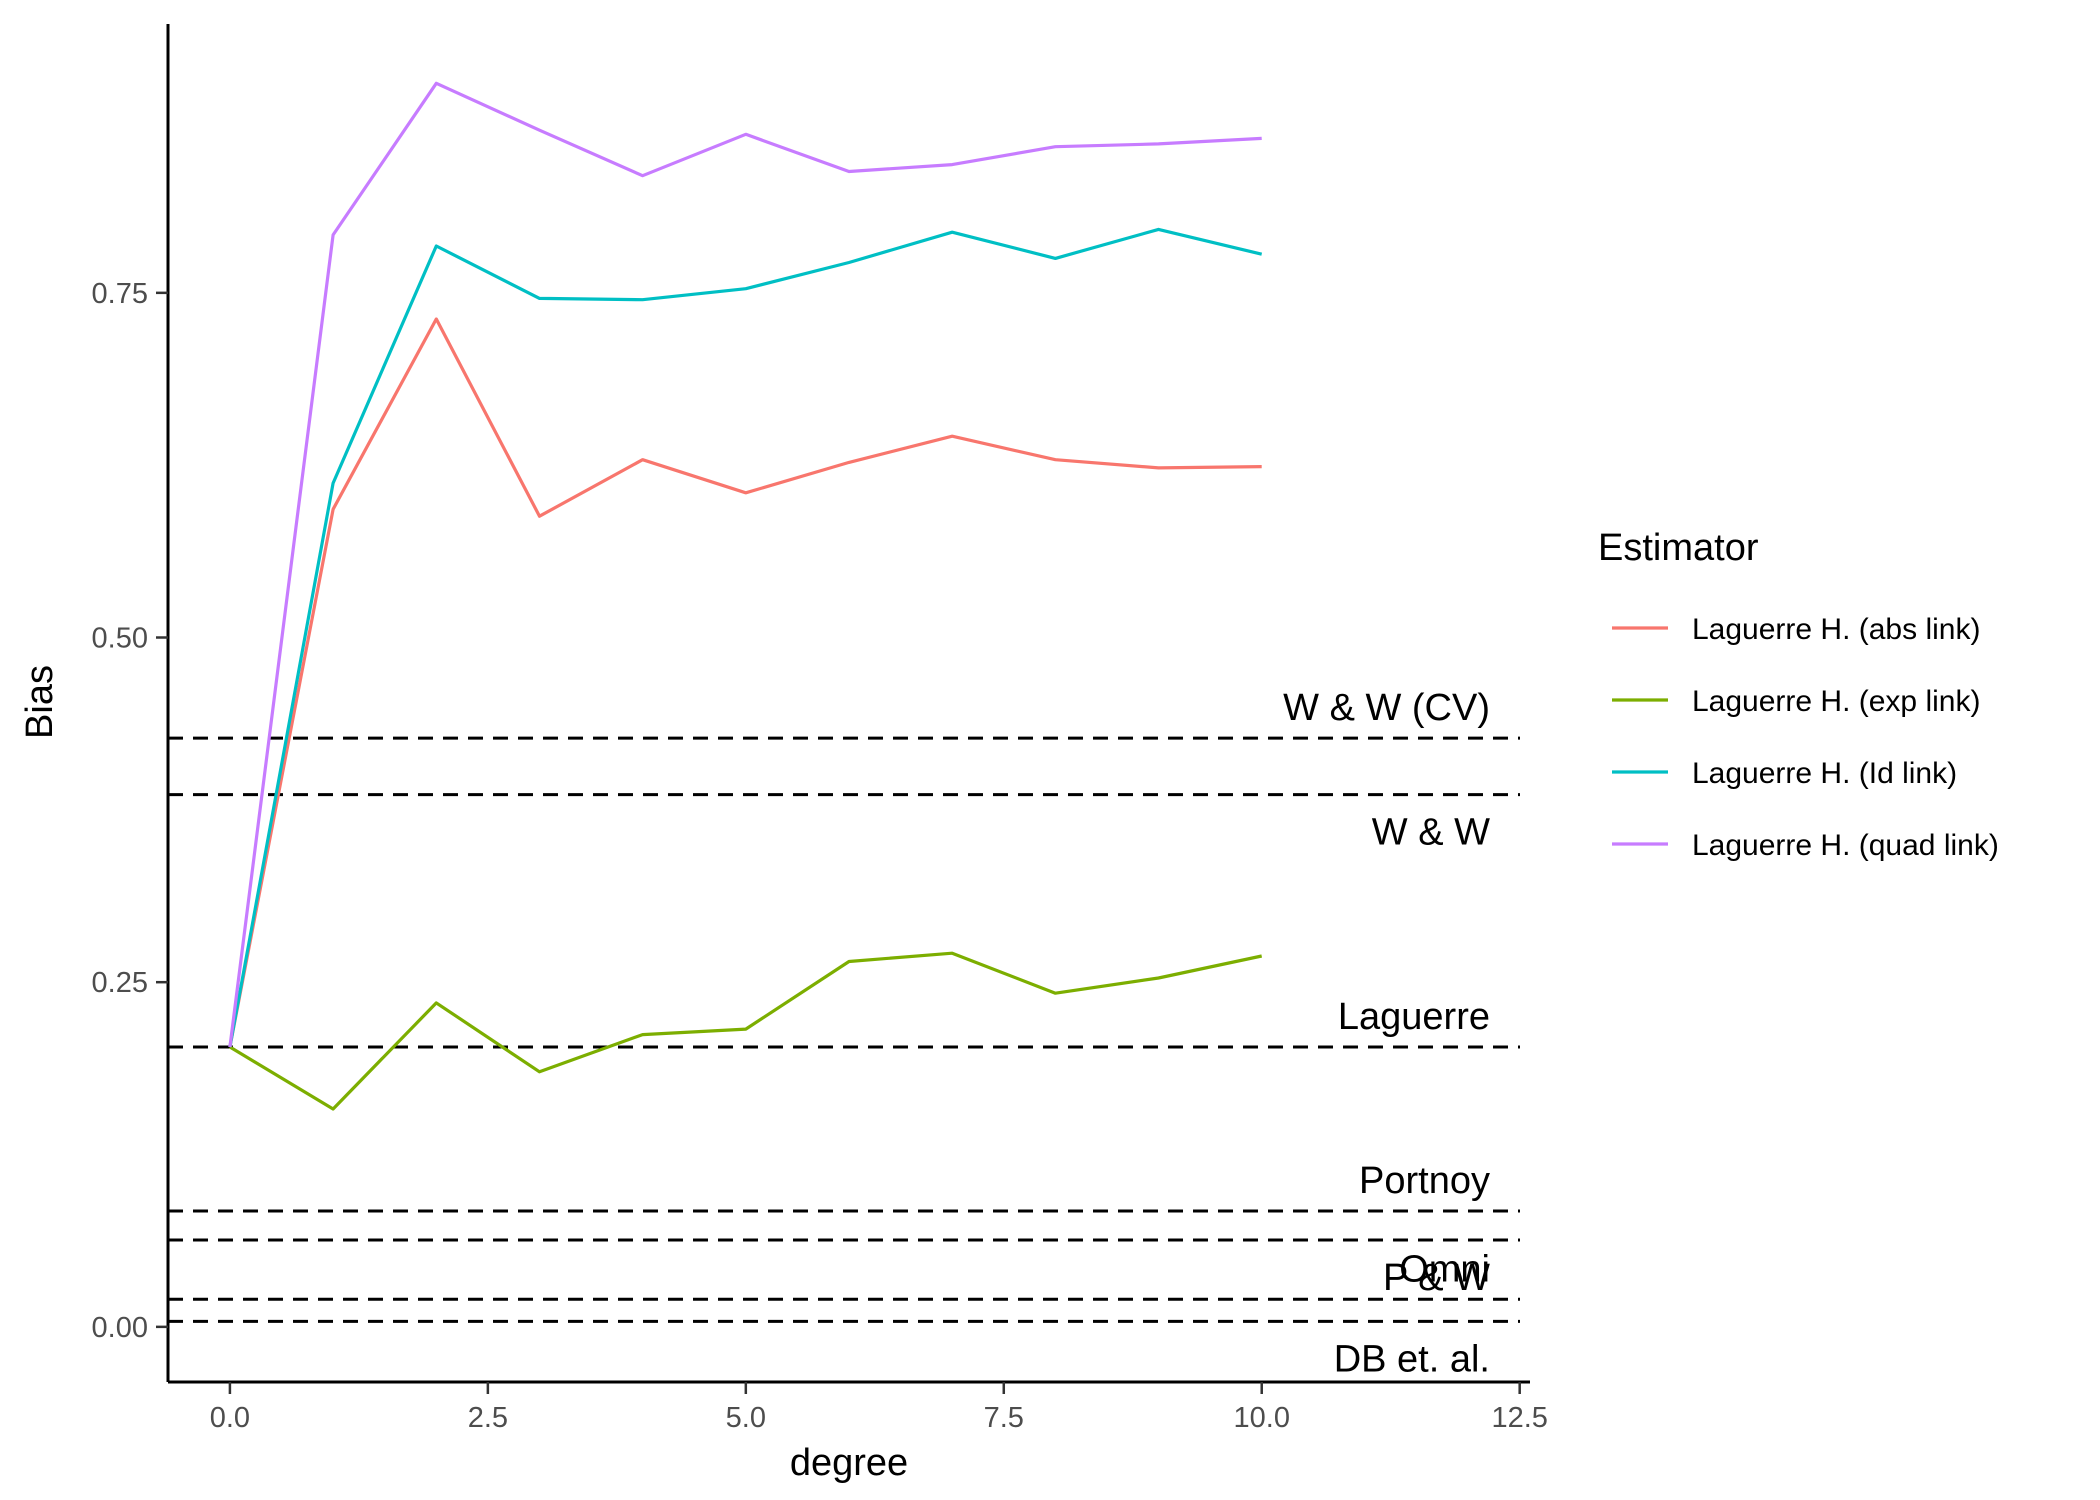 This screenshot has width=2100, height=1500. I want to click on legend-item-label: Laguerre H. (abs link), so click(1836, 629).